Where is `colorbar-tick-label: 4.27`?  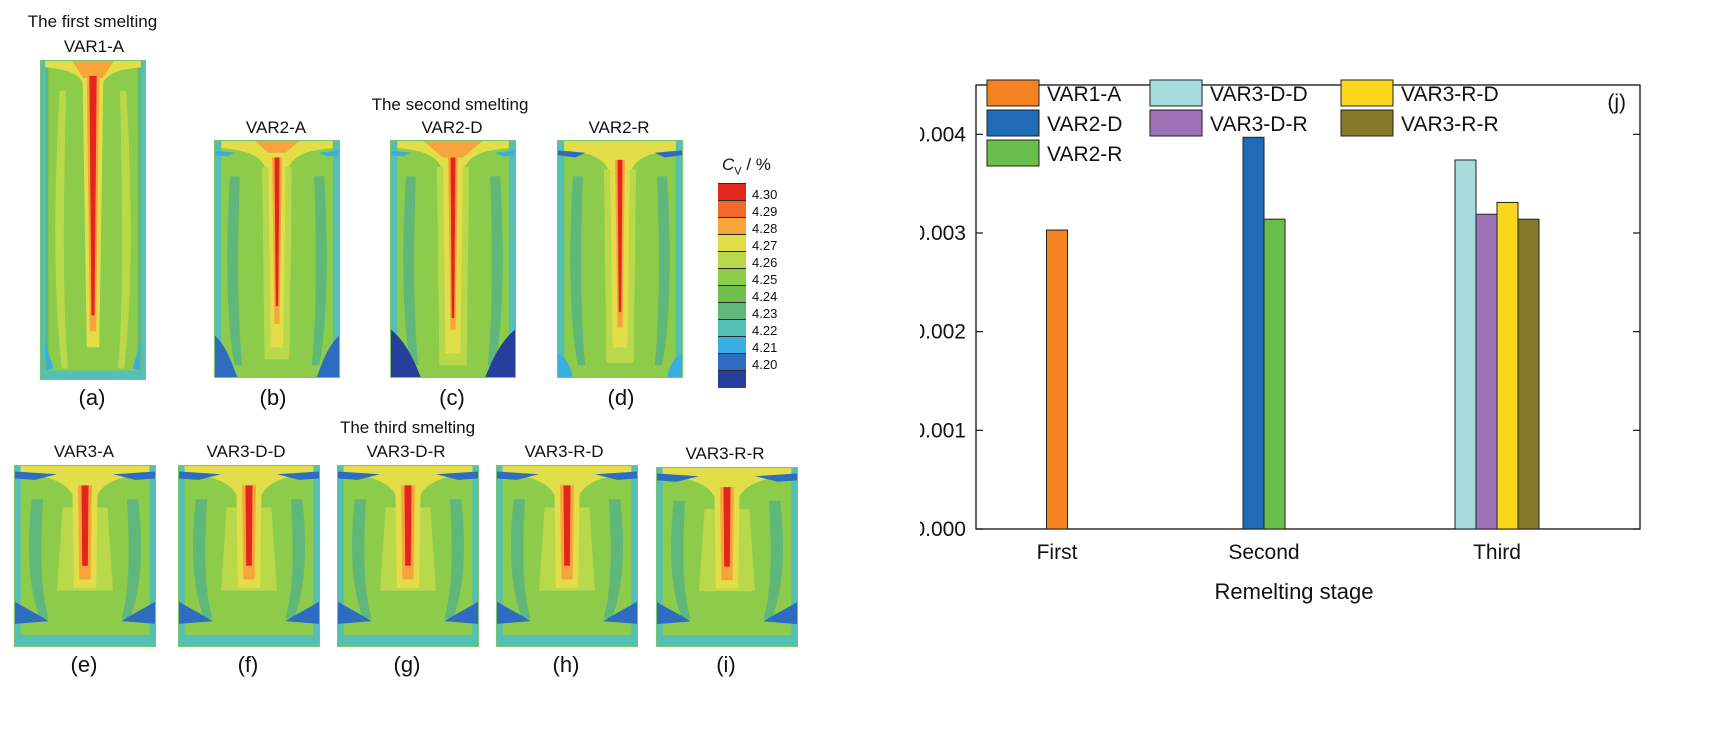 colorbar-tick-label: 4.27 is located at coordinates (765, 245).